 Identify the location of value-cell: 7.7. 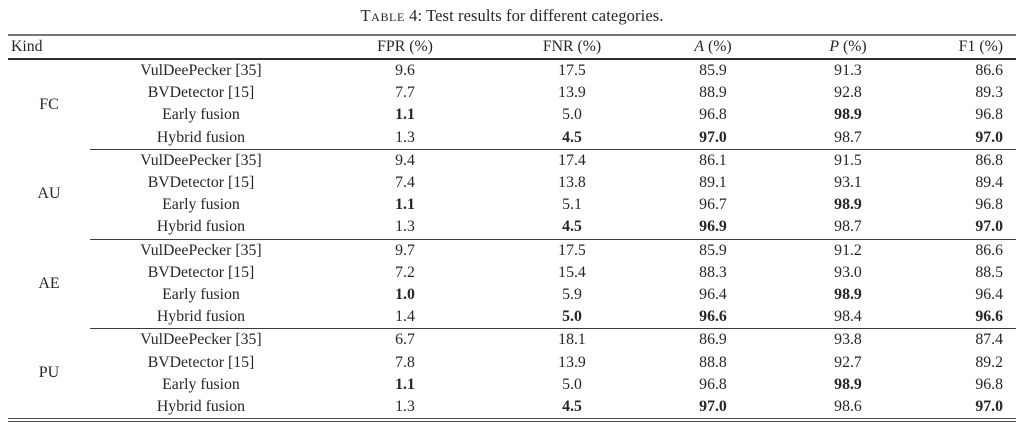
(405, 93).